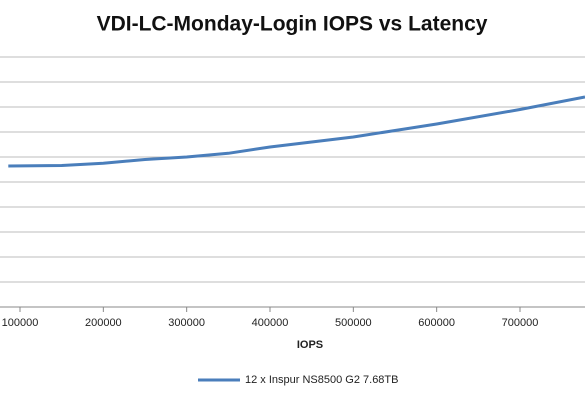 The height and width of the screenshot is (400, 585). Describe the element at coordinates (520, 323) in the screenshot. I see `x-tick-label: 700000` at that location.